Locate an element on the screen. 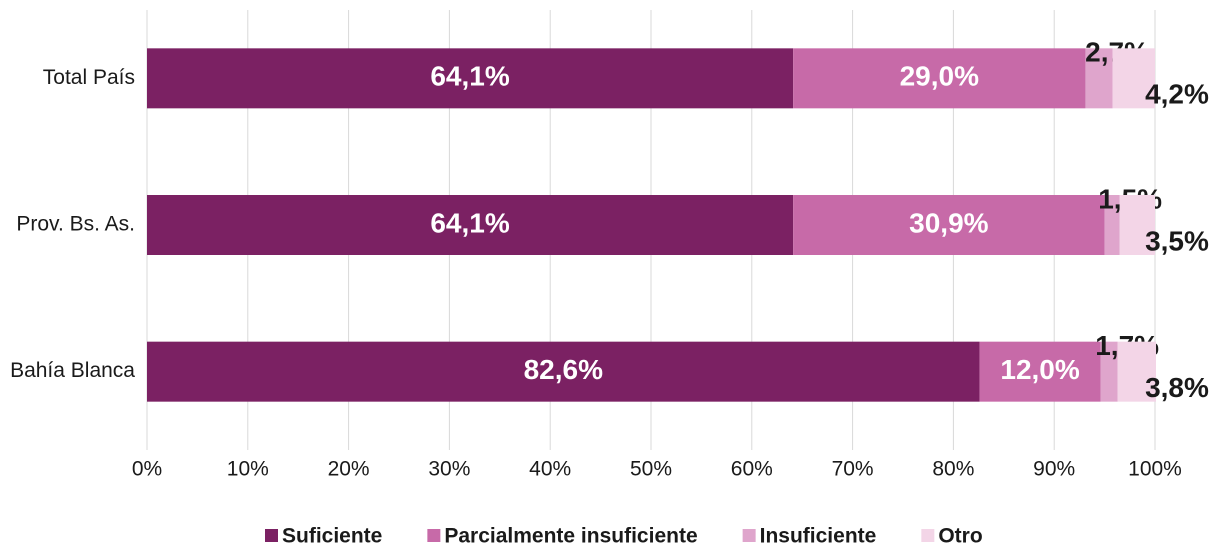 The width and height of the screenshot is (1230, 551). category-label: Prov. Bs. As. is located at coordinates (75, 224).